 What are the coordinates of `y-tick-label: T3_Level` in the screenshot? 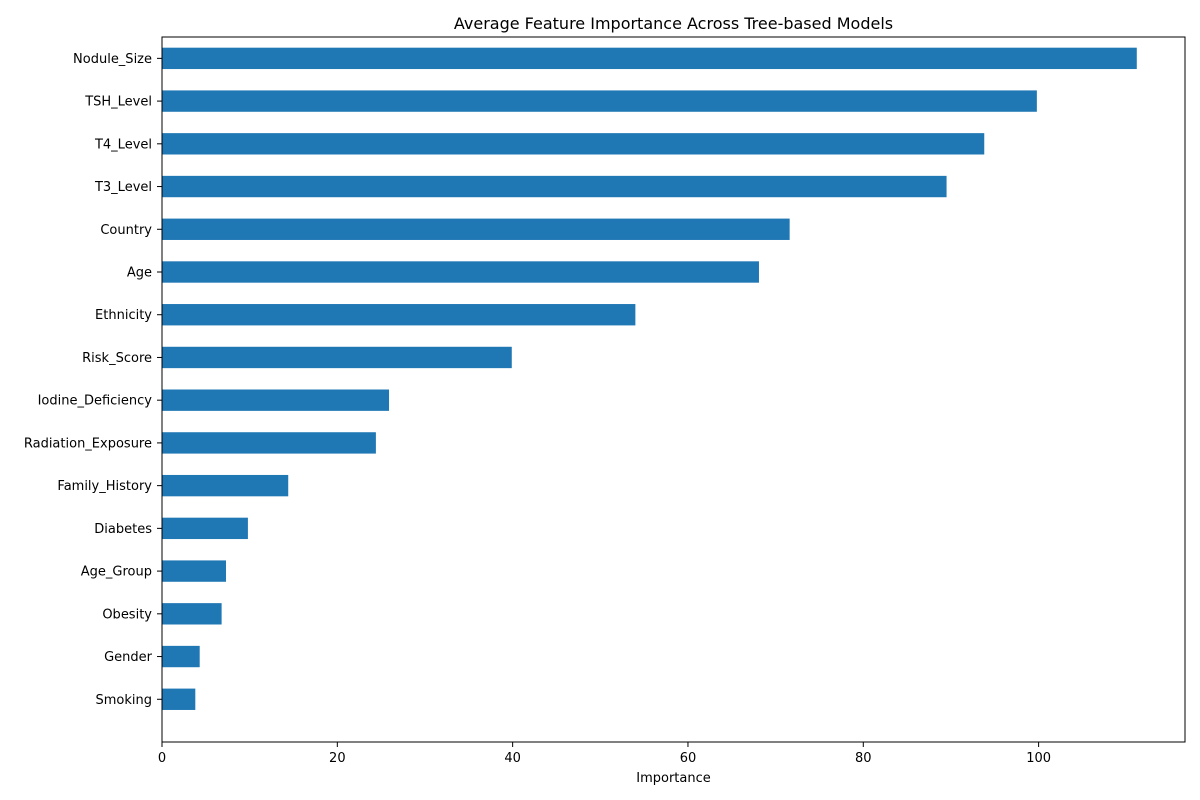 It's located at (123, 187).